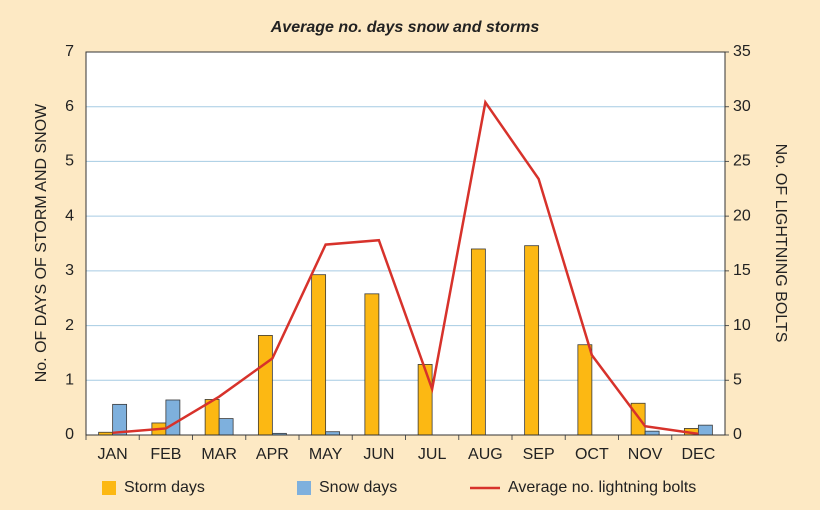 The image size is (820, 510). Describe the element at coordinates (69, 325) in the screenshot. I see `y-tick-label: 2` at that location.